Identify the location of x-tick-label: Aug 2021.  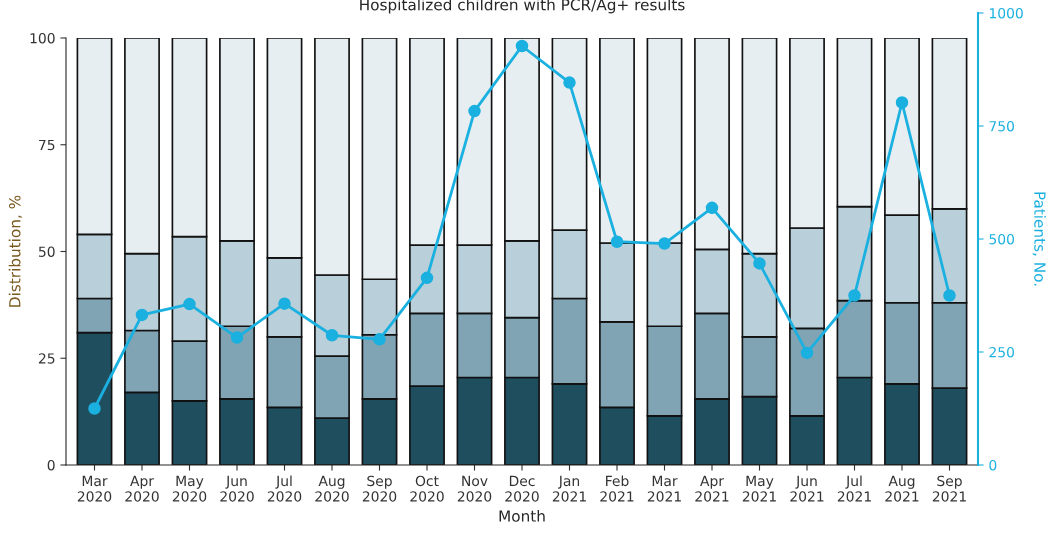
(902, 488).